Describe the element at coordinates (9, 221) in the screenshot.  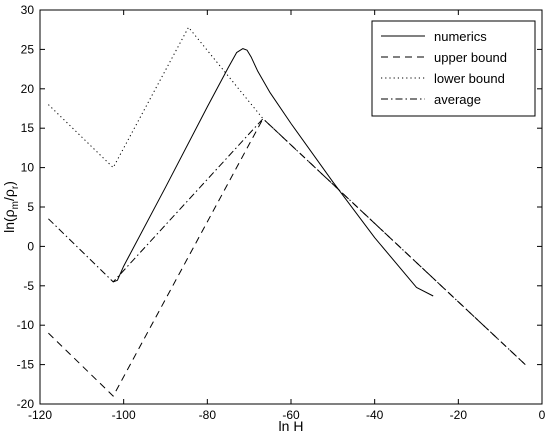
I see `y-axis-label-main: ln(ρ` at that location.